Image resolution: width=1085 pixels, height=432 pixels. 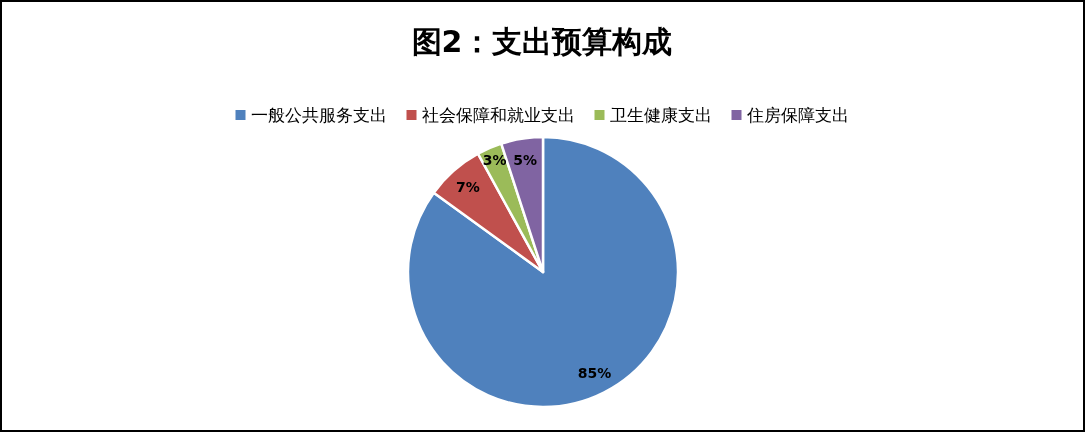 What do you see at coordinates (318, 115) in the screenshot?
I see `legend-label: 一般公共服务支出` at bounding box center [318, 115].